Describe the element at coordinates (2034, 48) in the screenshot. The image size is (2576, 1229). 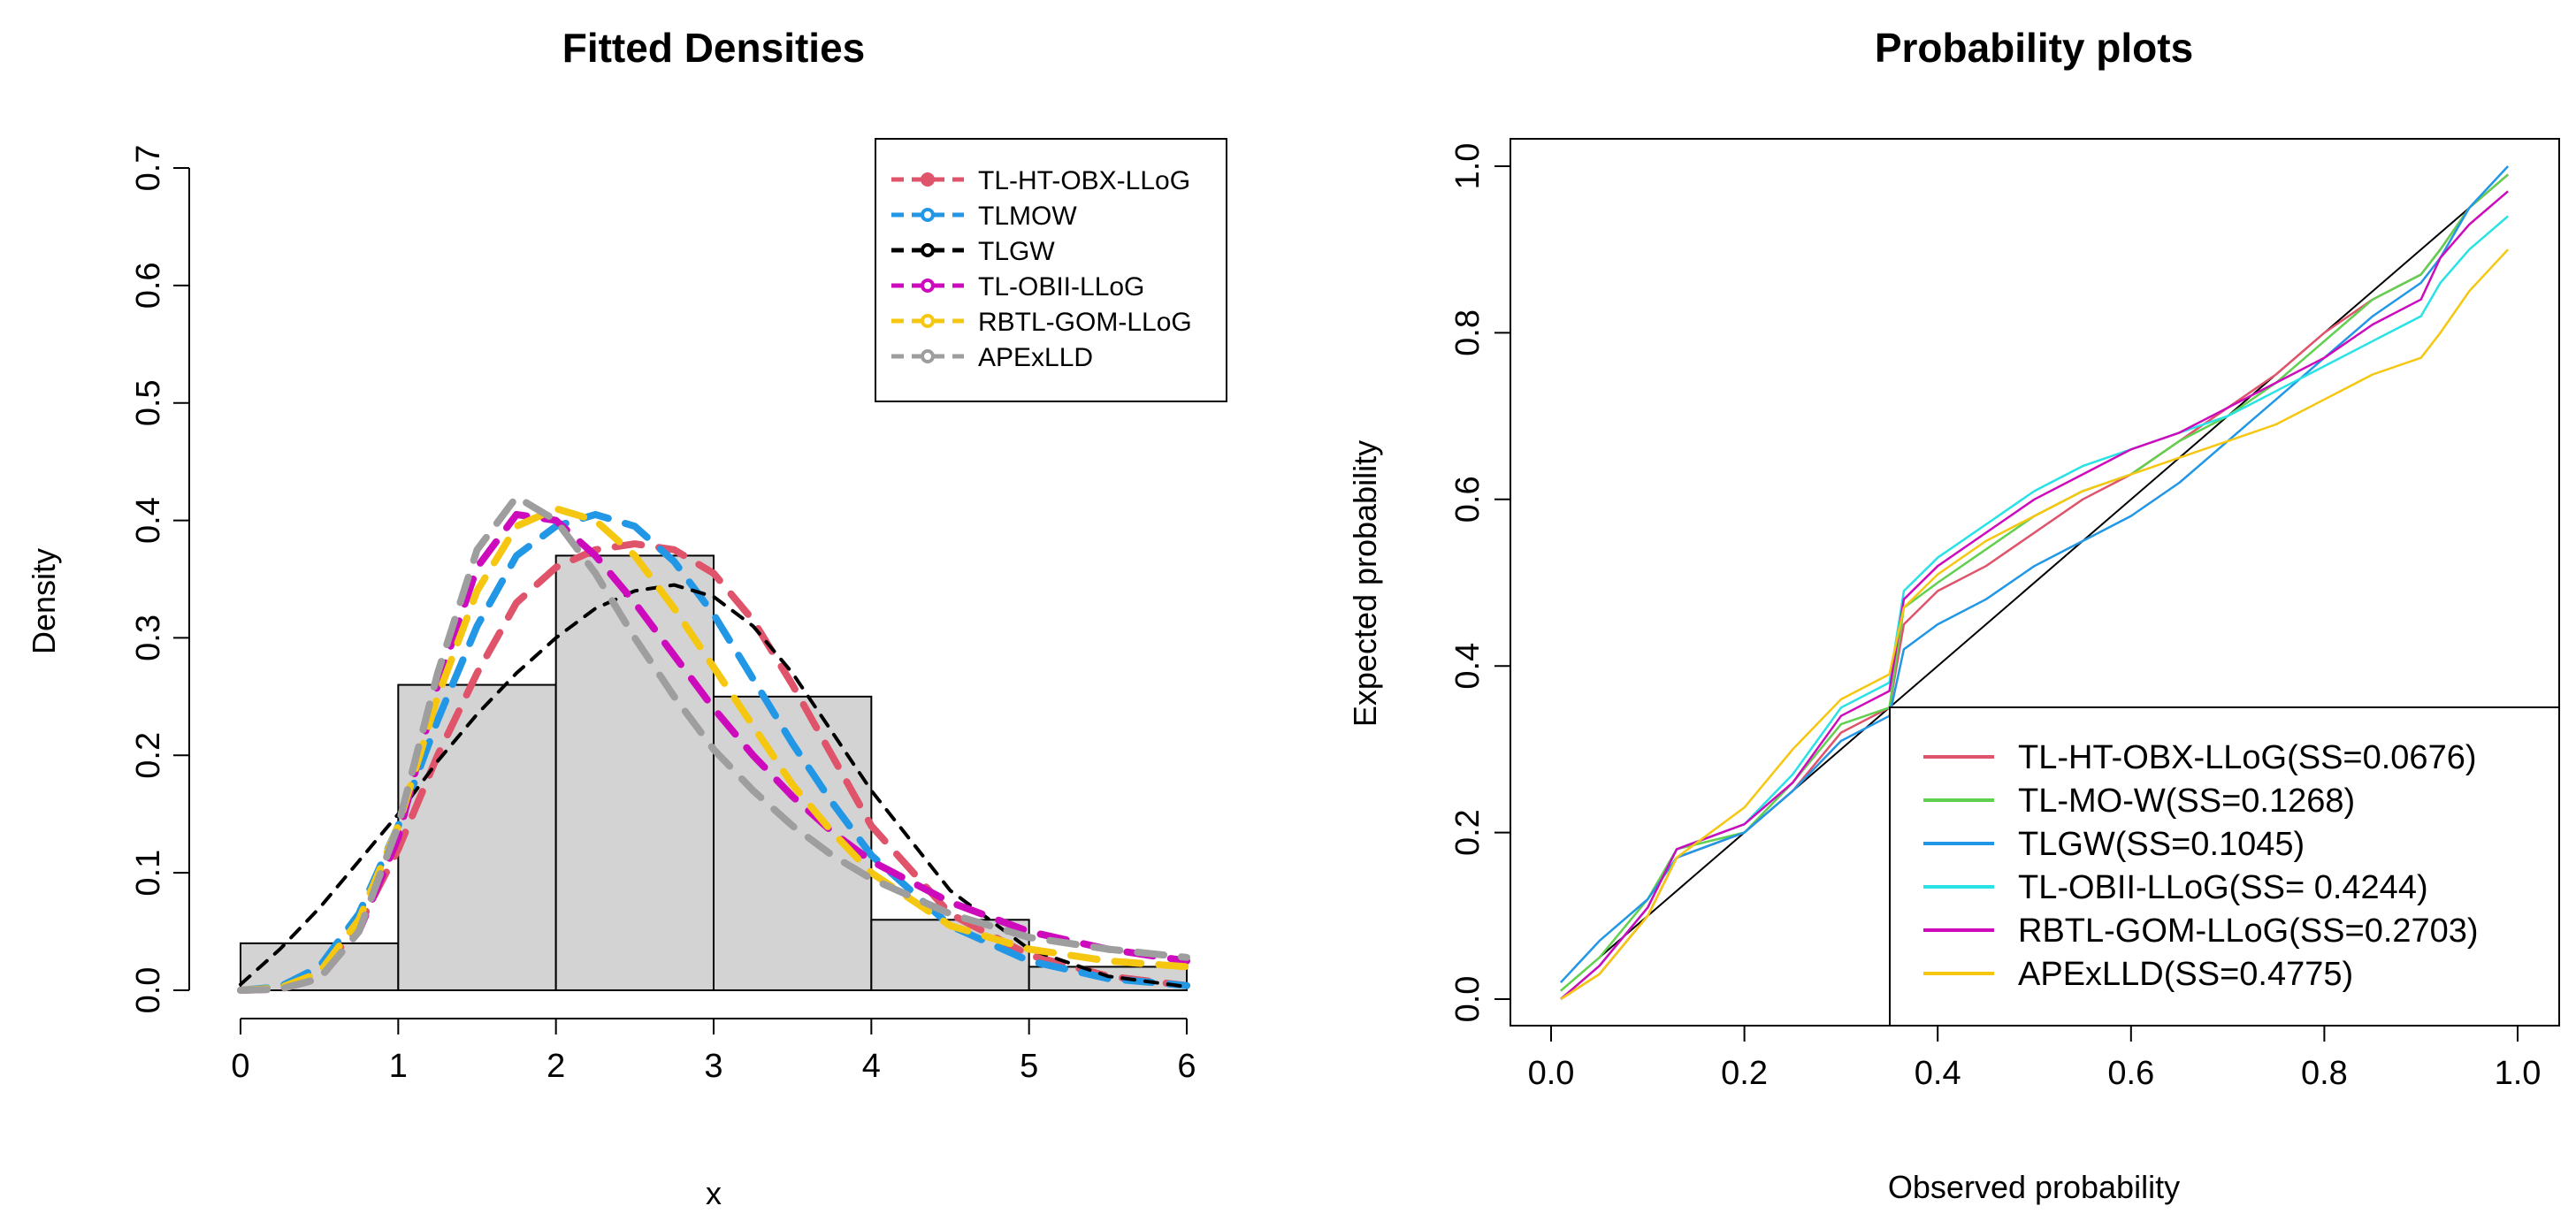
I see `chart-title: Probability plots` at that location.